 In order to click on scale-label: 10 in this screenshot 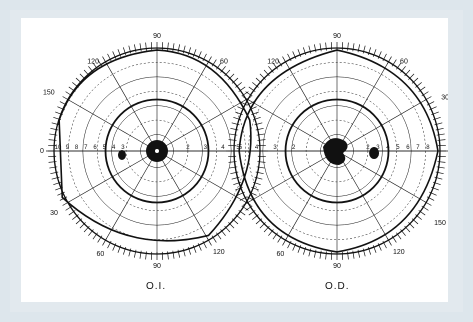, I will do `click(58, 148)`.